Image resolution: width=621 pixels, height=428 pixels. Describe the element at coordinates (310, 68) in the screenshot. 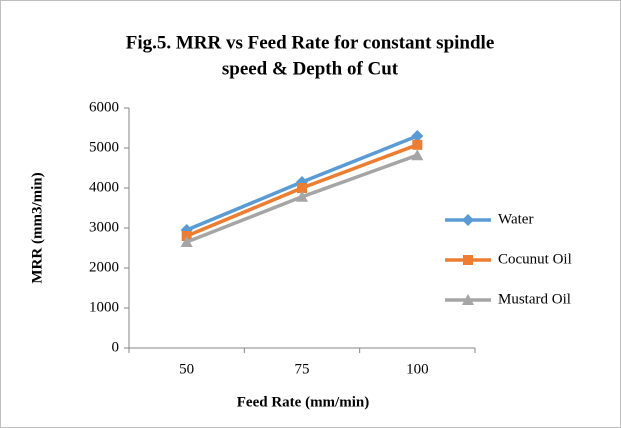

I see `chart-title: speed & Depth of Cut` at that location.